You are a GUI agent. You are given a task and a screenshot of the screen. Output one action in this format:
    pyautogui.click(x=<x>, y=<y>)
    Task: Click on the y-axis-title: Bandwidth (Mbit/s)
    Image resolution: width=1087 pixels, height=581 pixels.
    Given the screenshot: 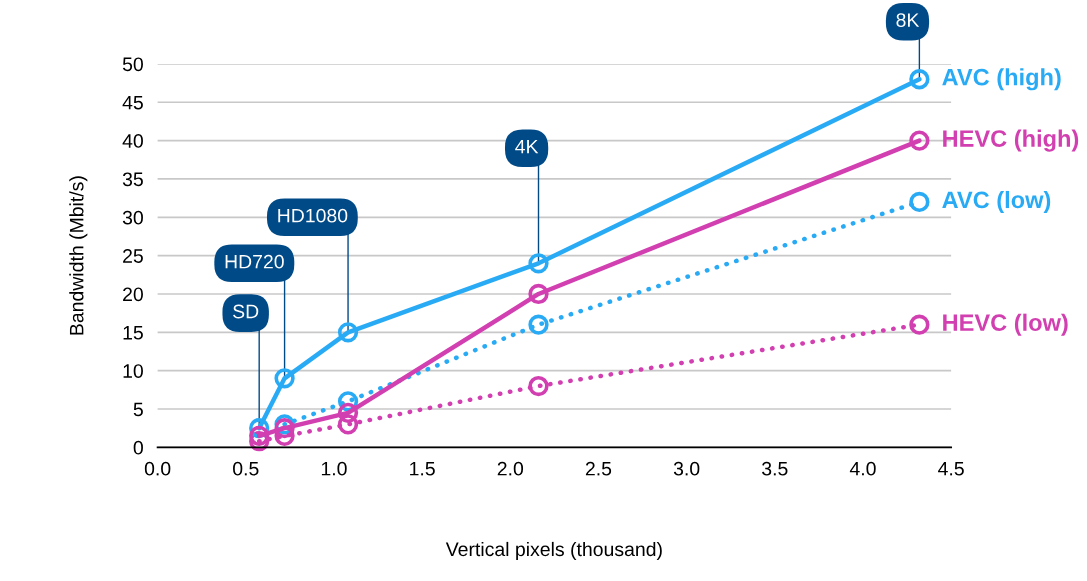 What is the action you would take?
    pyautogui.click(x=78, y=255)
    